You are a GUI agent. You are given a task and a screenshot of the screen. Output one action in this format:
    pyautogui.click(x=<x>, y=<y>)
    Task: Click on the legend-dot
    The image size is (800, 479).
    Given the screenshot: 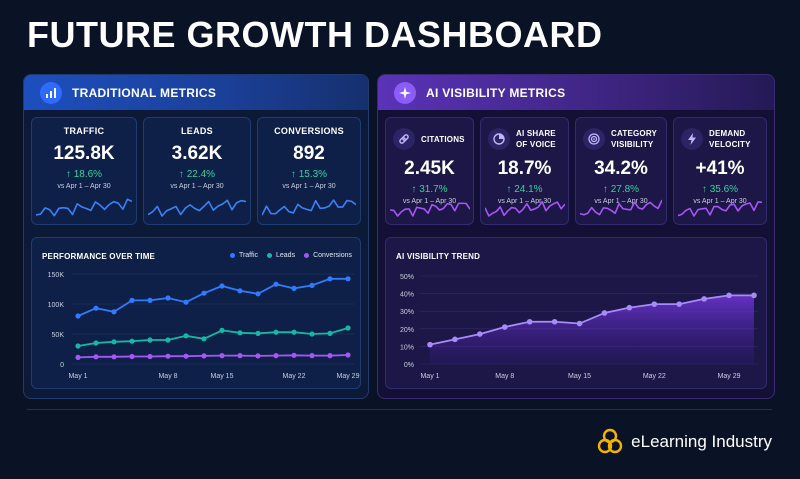 What is the action you would take?
    pyautogui.click(x=232, y=255)
    